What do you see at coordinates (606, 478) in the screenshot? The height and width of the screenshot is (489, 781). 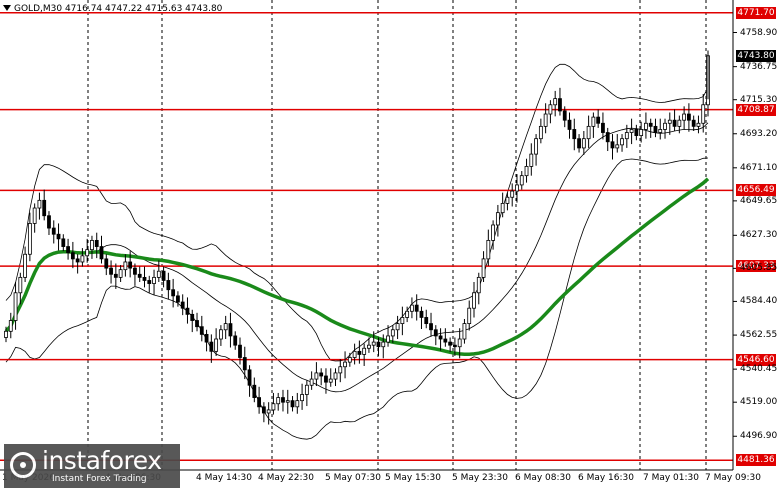 I see `time-tick-label: 6 May 16:30` at bounding box center [606, 478].